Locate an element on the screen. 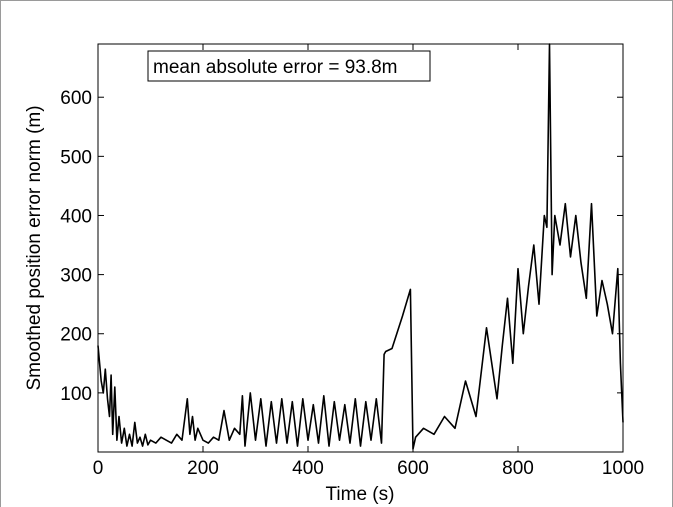  x-tick-label: 1000 is located at coordinates (623, 468).